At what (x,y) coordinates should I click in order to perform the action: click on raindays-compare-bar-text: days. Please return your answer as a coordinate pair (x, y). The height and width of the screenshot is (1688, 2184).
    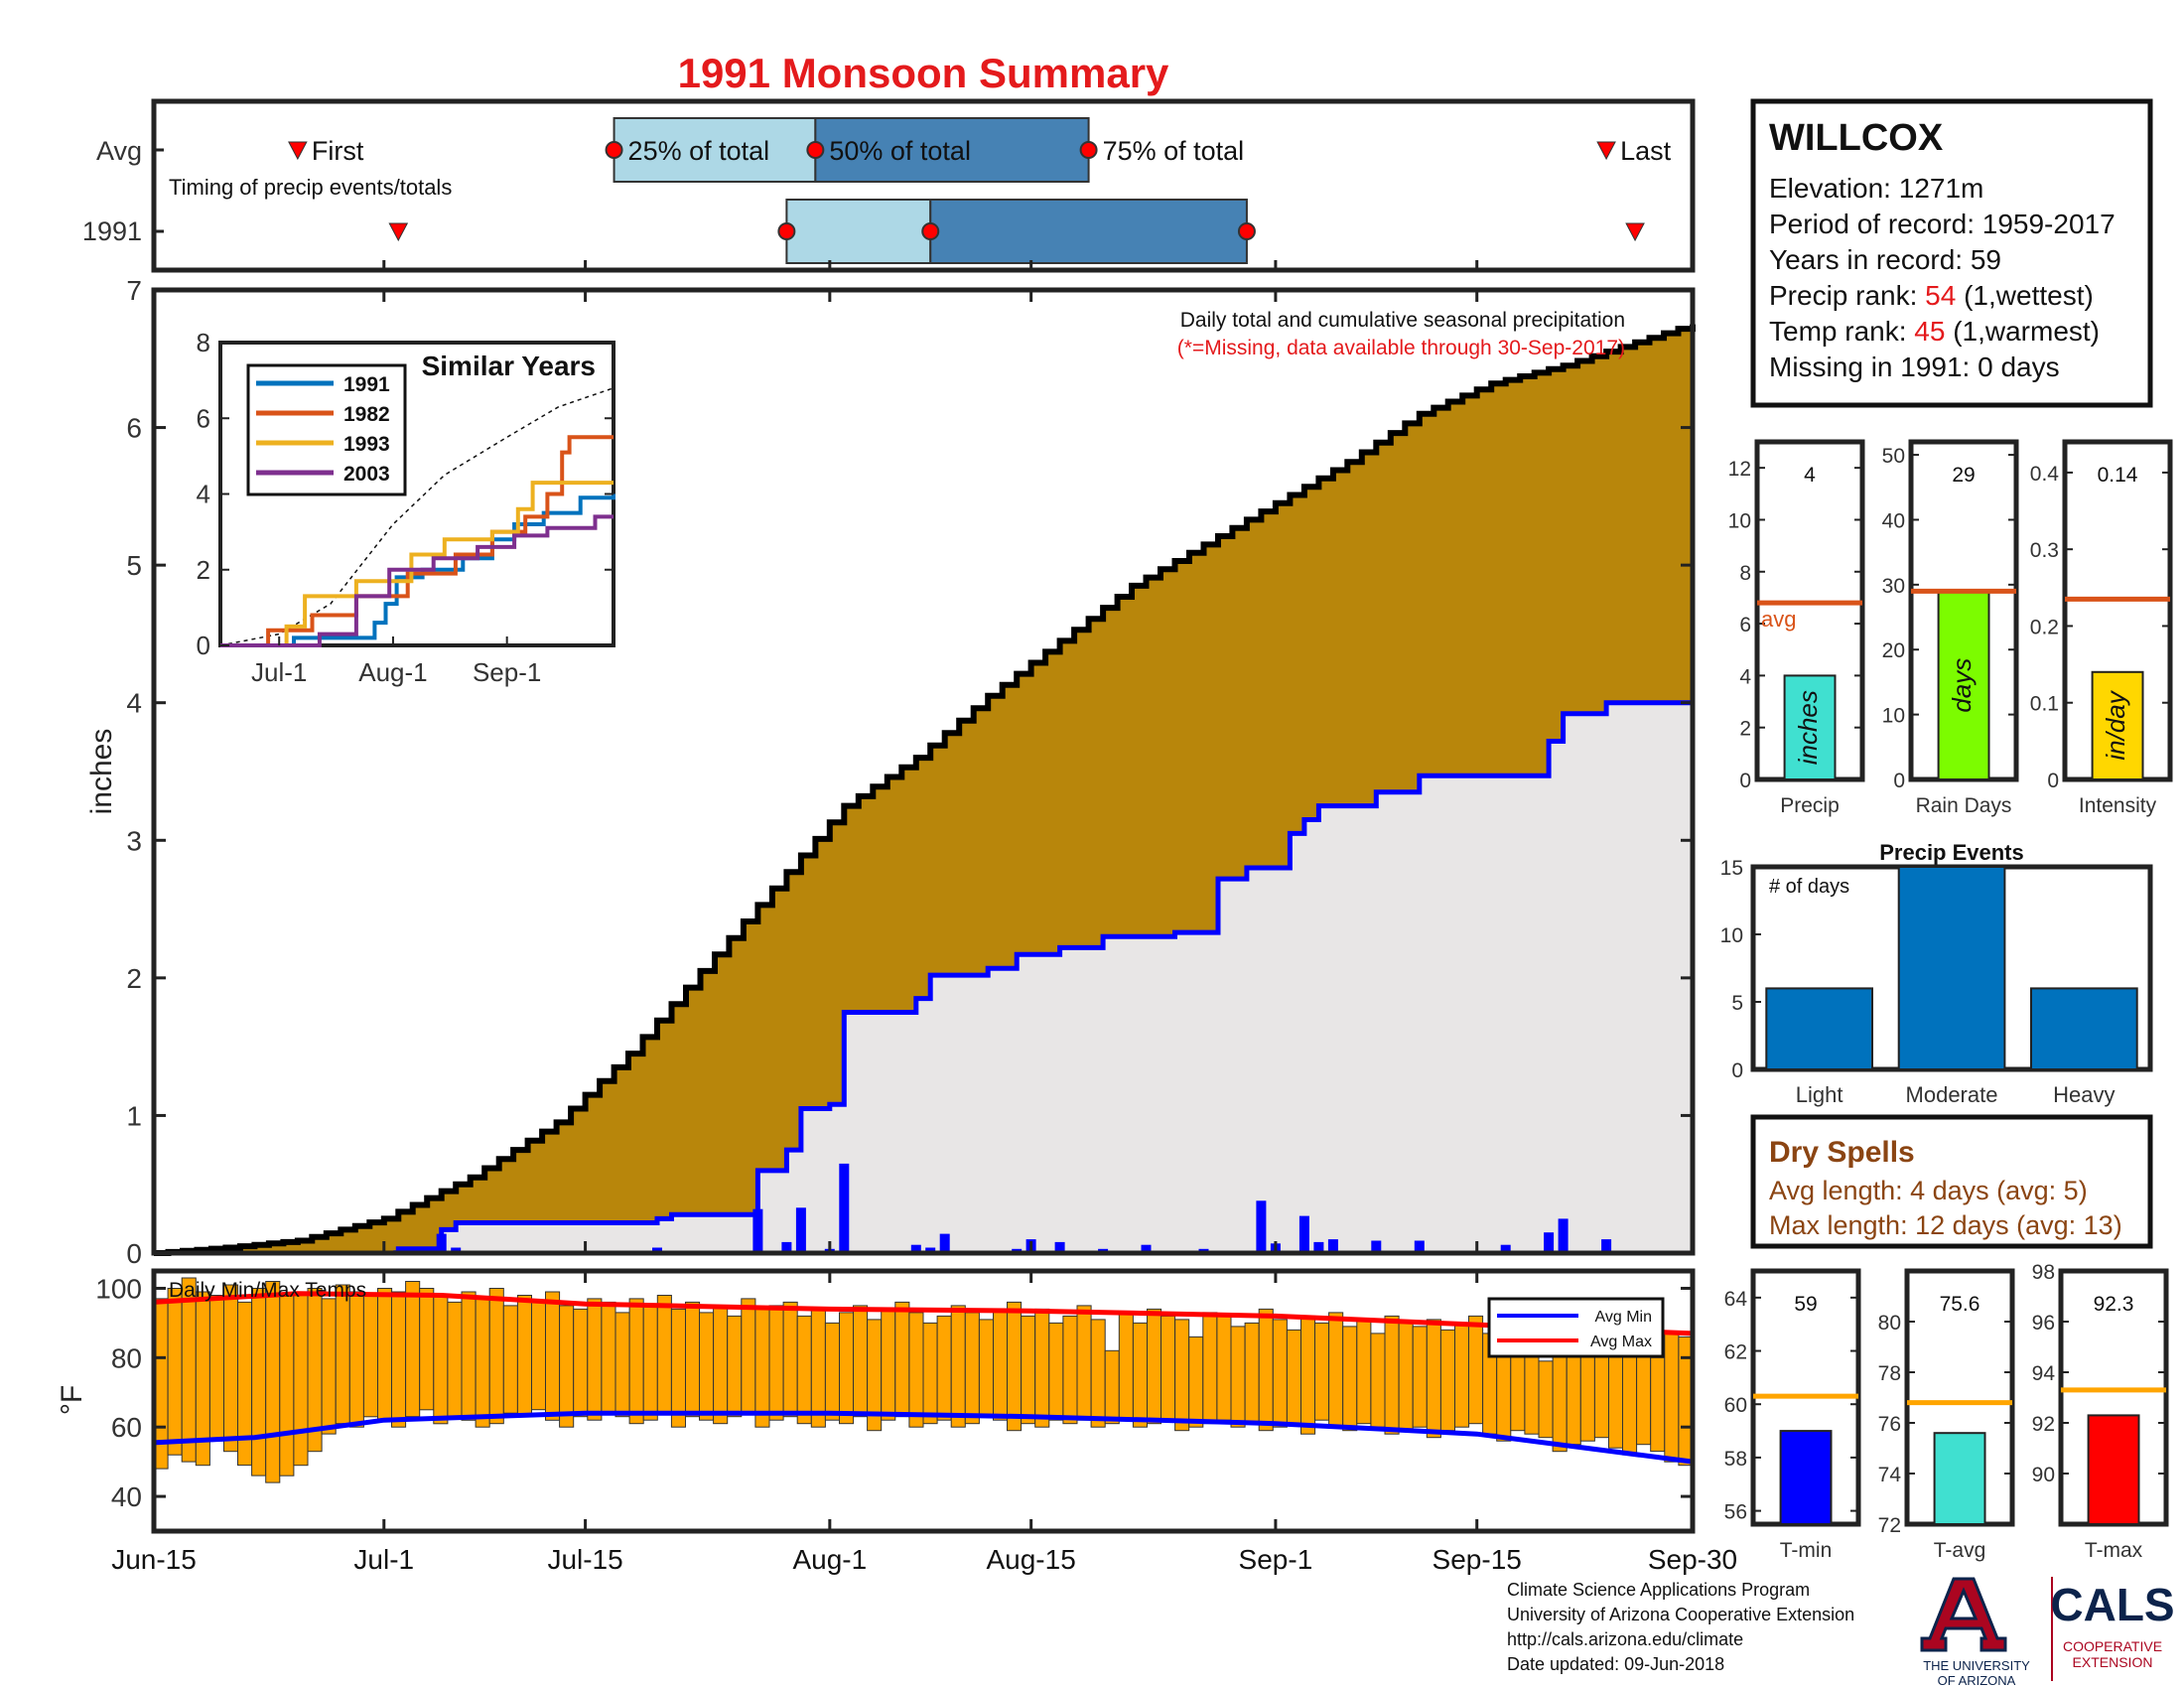
    Looking at the image, I should click on (1962, 685).